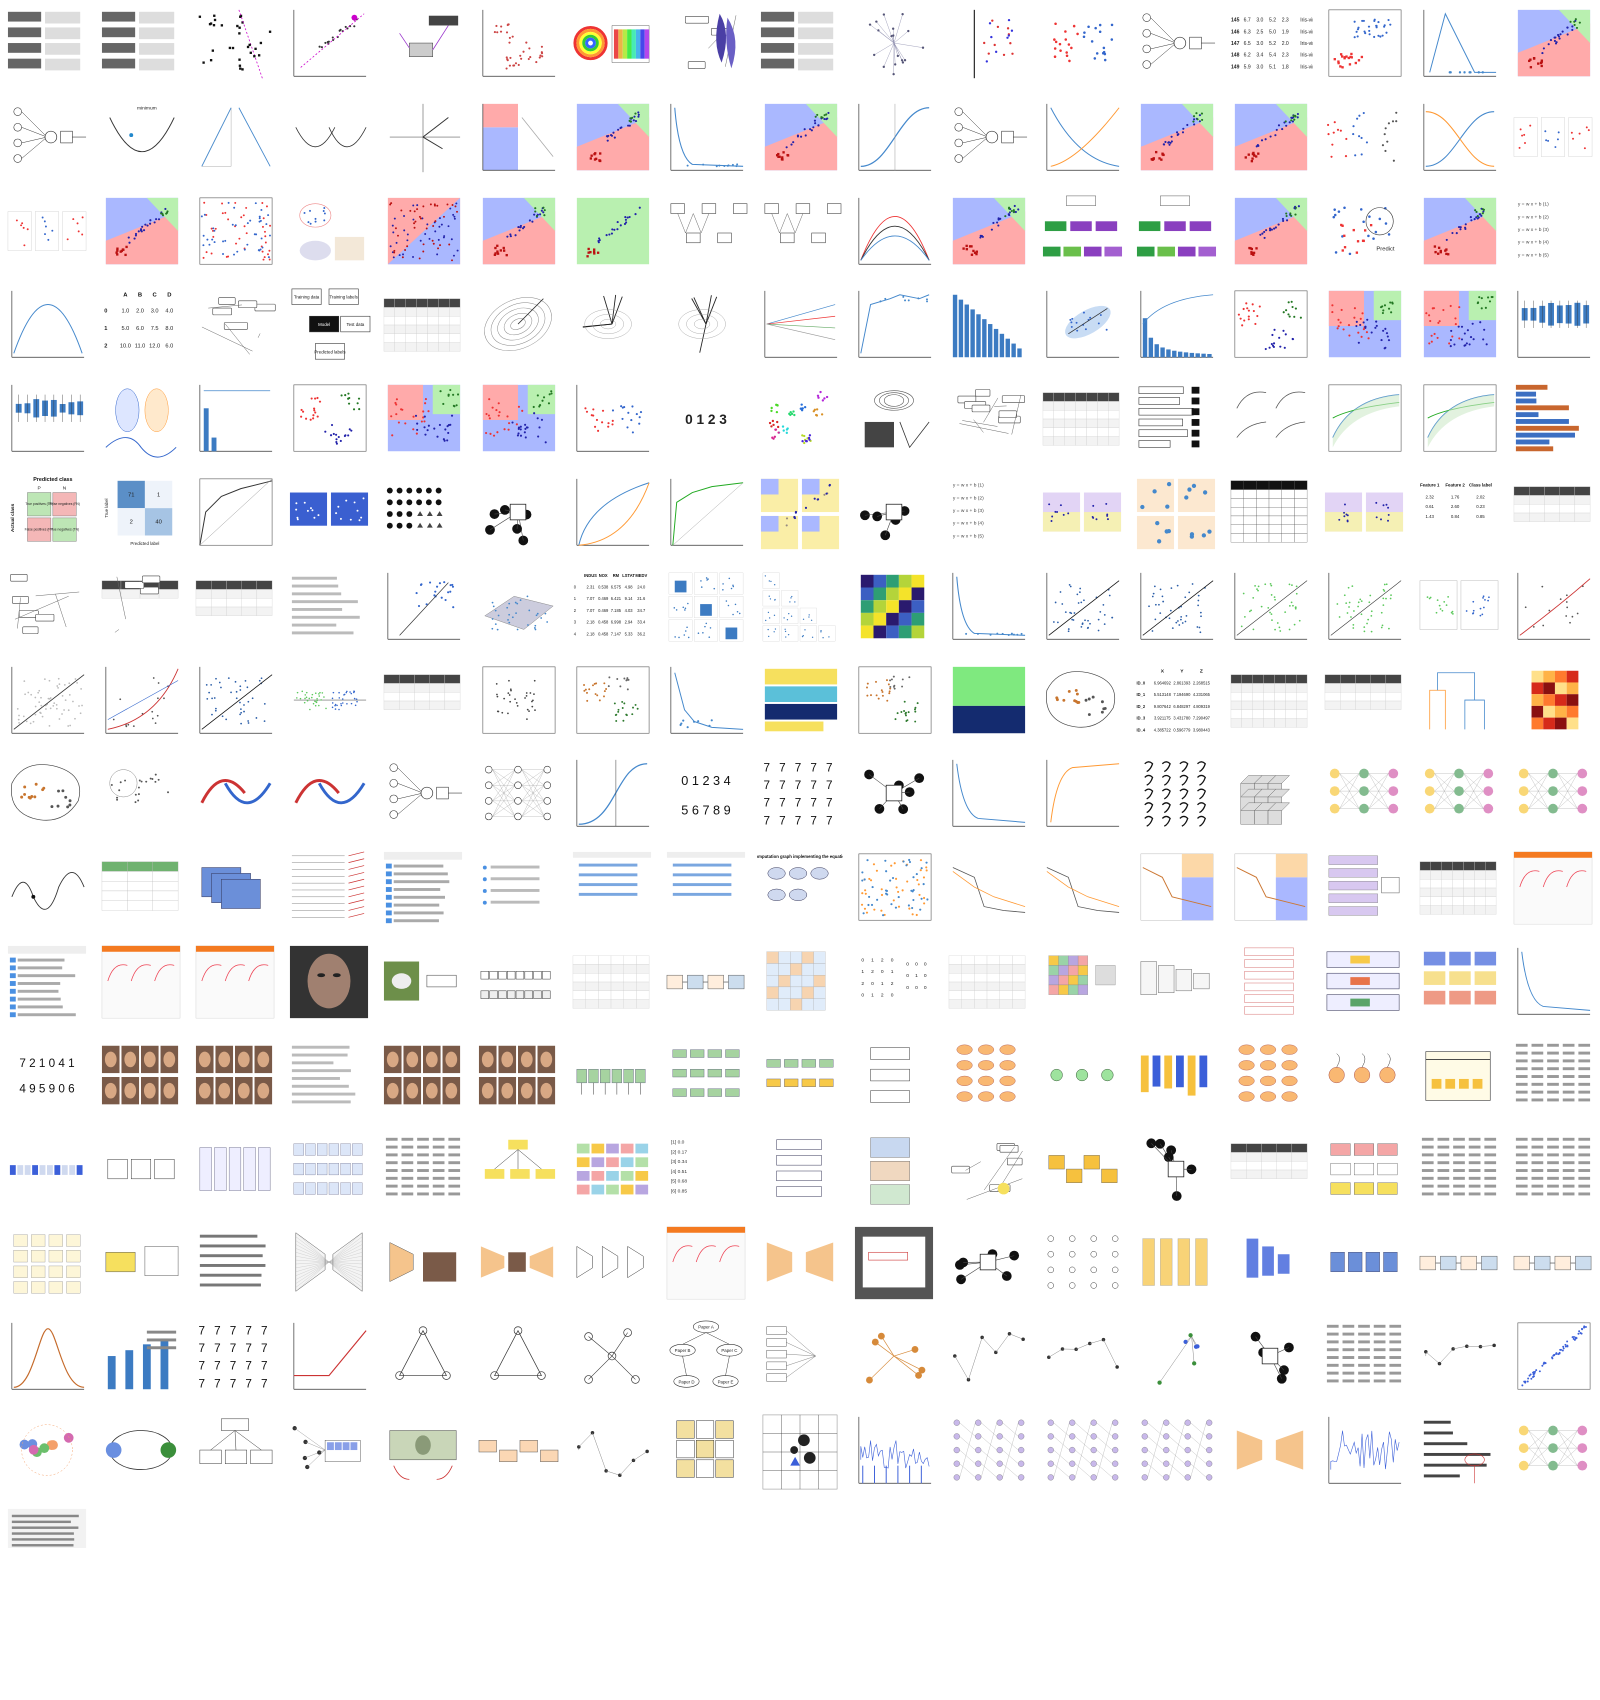  I want to click on graph-node, so click(1196, 1347).